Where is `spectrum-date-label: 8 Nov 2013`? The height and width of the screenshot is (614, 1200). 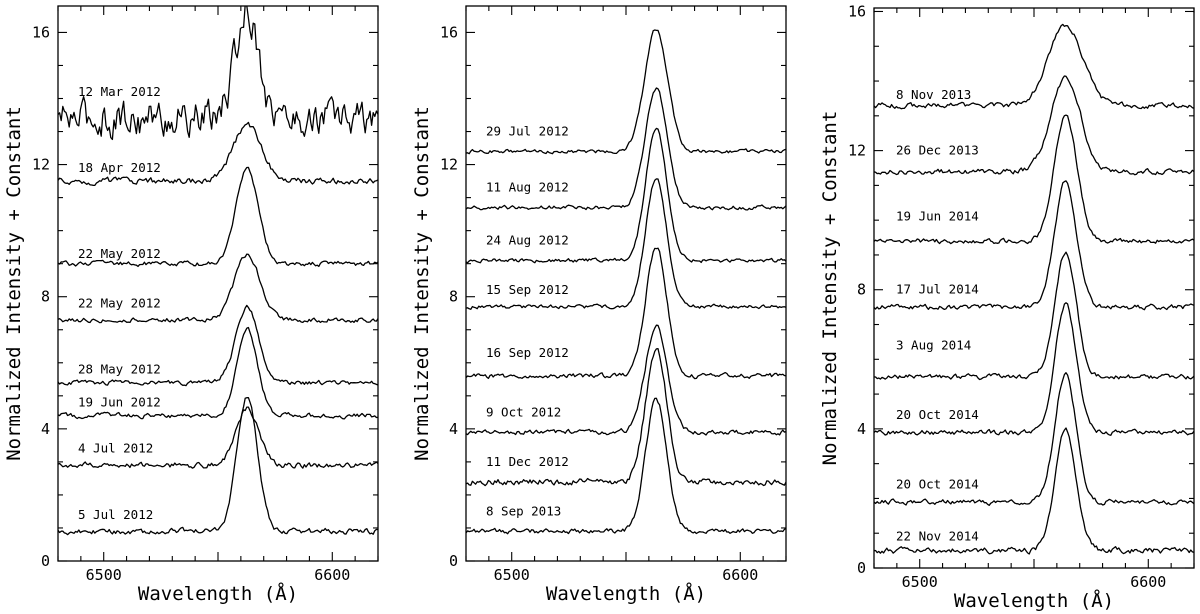
spectrum-date-label: 8 Nov 2013 is located at coordinates (933, 94).